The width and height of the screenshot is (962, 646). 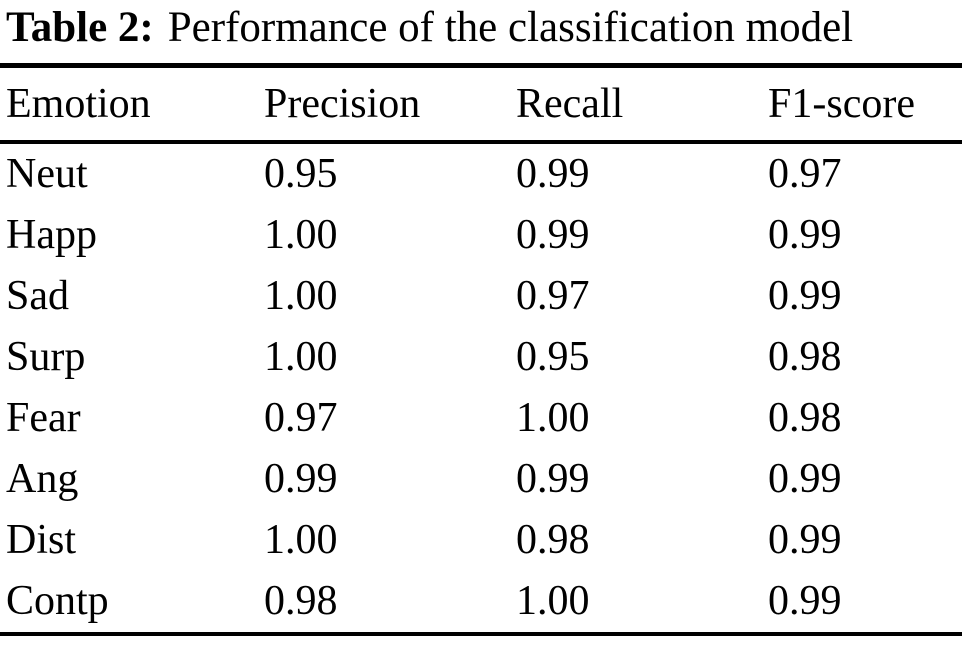 I want to click on cell-recall: 0.97, so click(x=553, y=296).